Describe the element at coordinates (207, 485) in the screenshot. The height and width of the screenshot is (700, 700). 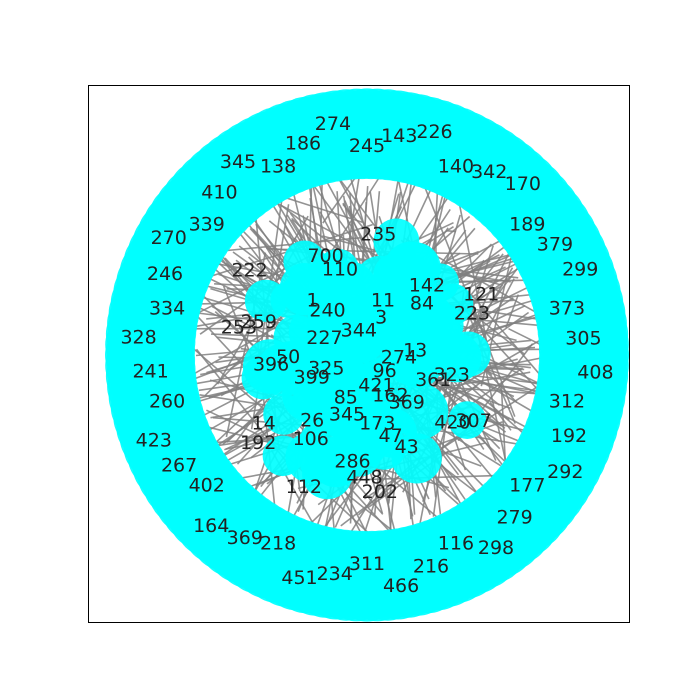
I see `node-label: 402` at that location.